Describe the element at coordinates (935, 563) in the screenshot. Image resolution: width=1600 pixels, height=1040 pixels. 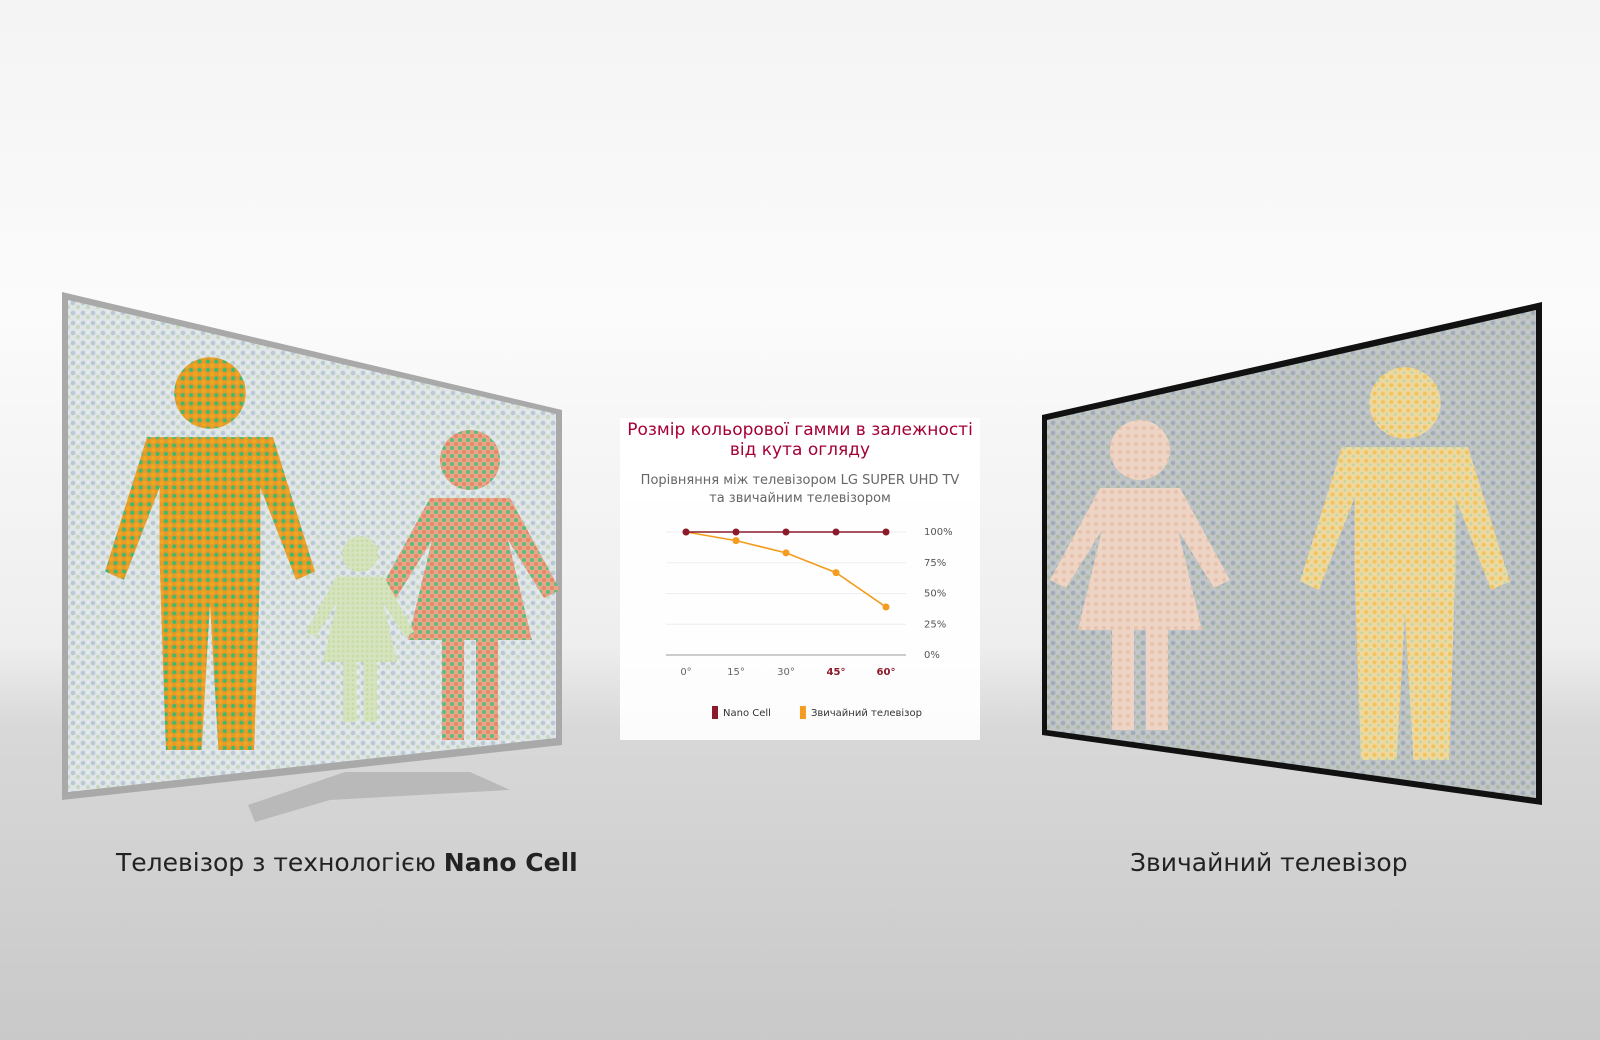
I see `y-tick-label: 75%` at that location.